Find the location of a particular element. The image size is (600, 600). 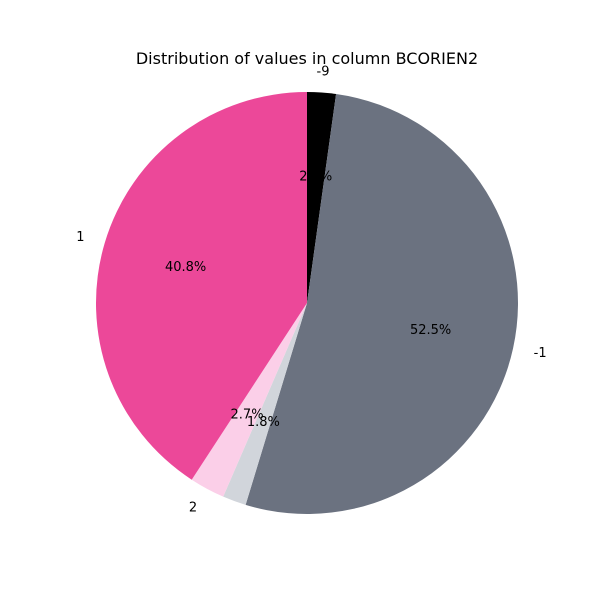

slice-percent-label: 2.7% is located at coordinates (247, 415).